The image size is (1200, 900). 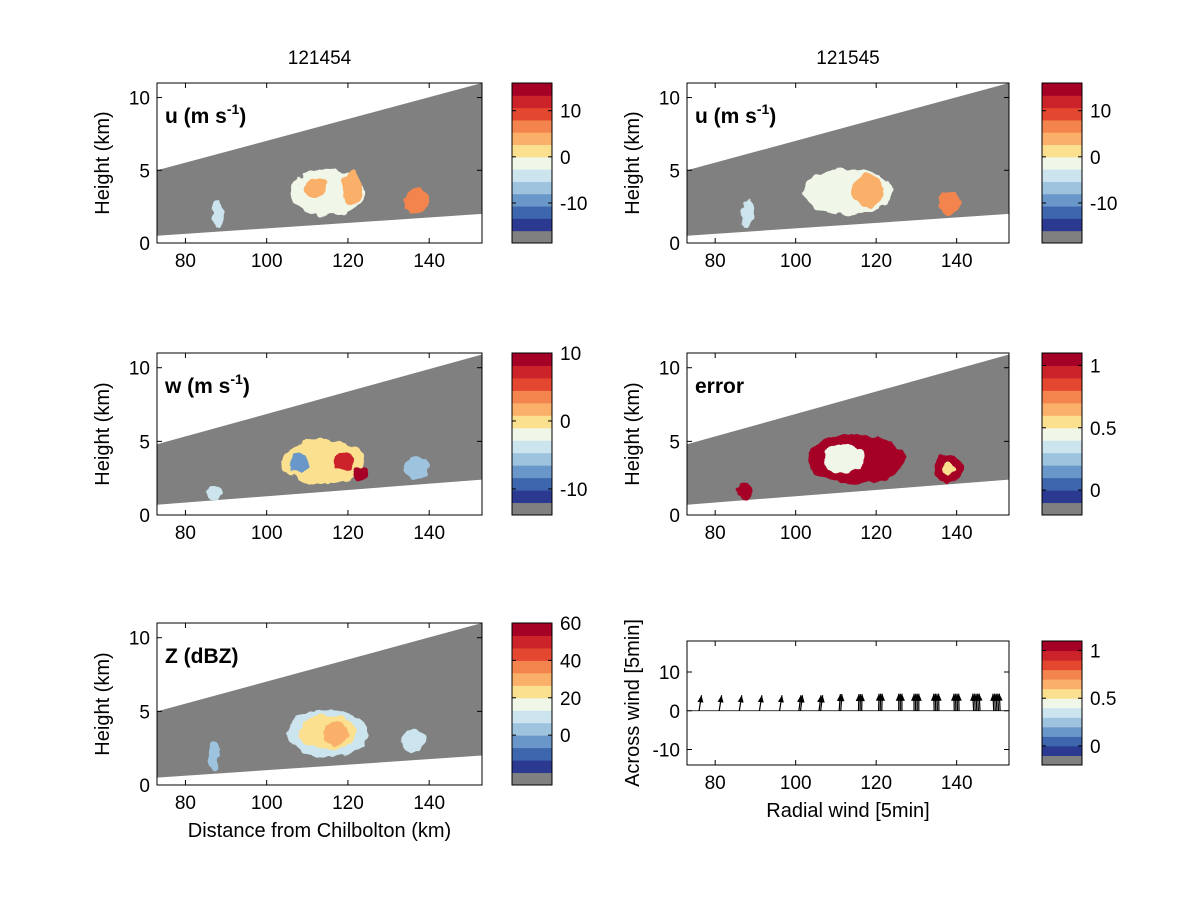 I want to click on colorbar-tick-label: 60, so click(x=570, y=624).